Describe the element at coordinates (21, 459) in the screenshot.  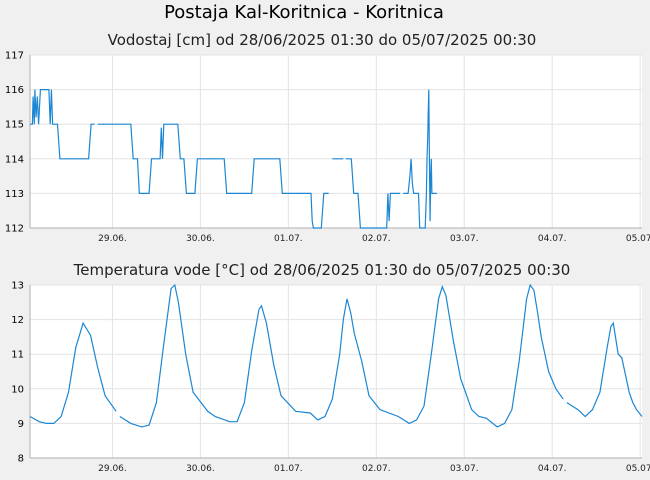
I see `y-tick-label: 8` at that location.